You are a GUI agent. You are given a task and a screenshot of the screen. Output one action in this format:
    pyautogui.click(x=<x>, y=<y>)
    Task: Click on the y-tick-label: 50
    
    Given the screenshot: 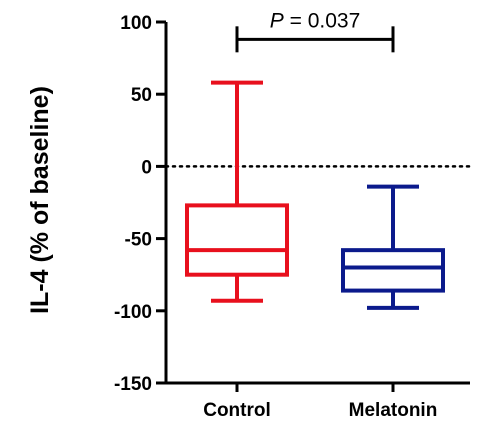 What is the action you would take?
    pyautogui.click(x=141, y=95)
    